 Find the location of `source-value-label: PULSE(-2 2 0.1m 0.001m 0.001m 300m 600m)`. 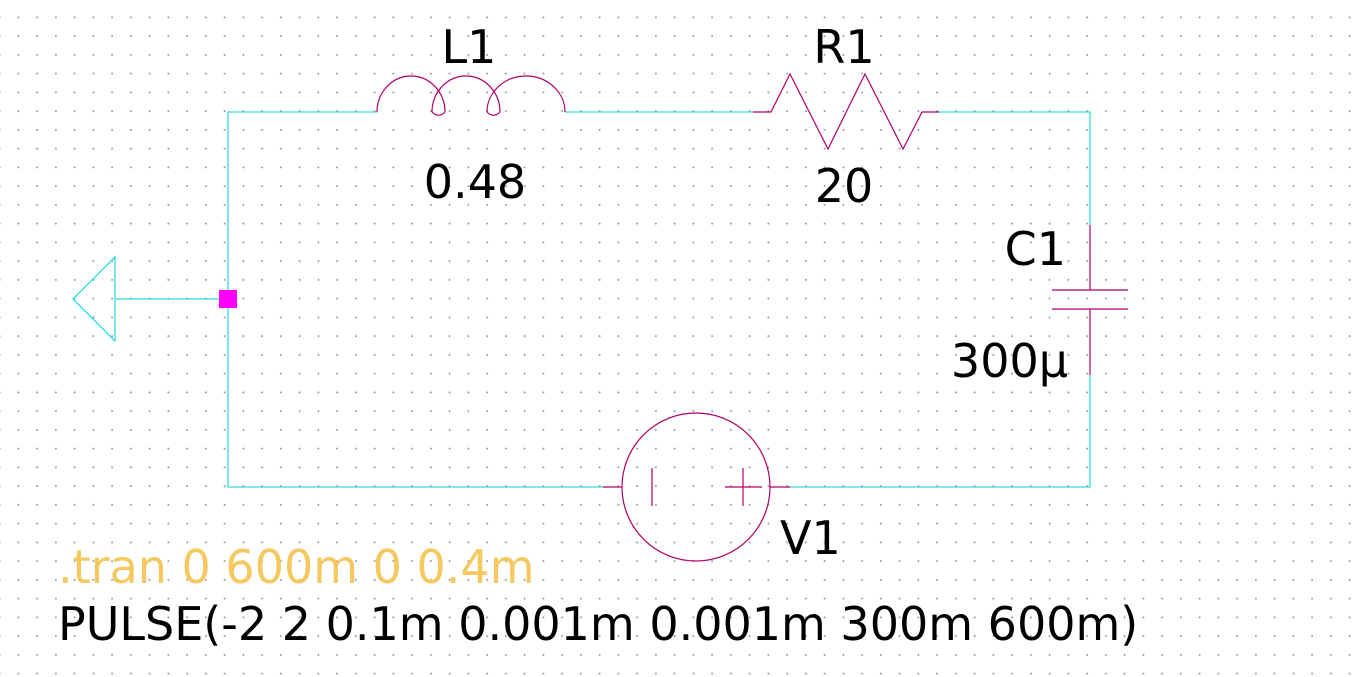

source-value-label: PULSE(-2 2 0.1m 0.001m 0.001m 300m 600m) is located at coordinates (598, 624).